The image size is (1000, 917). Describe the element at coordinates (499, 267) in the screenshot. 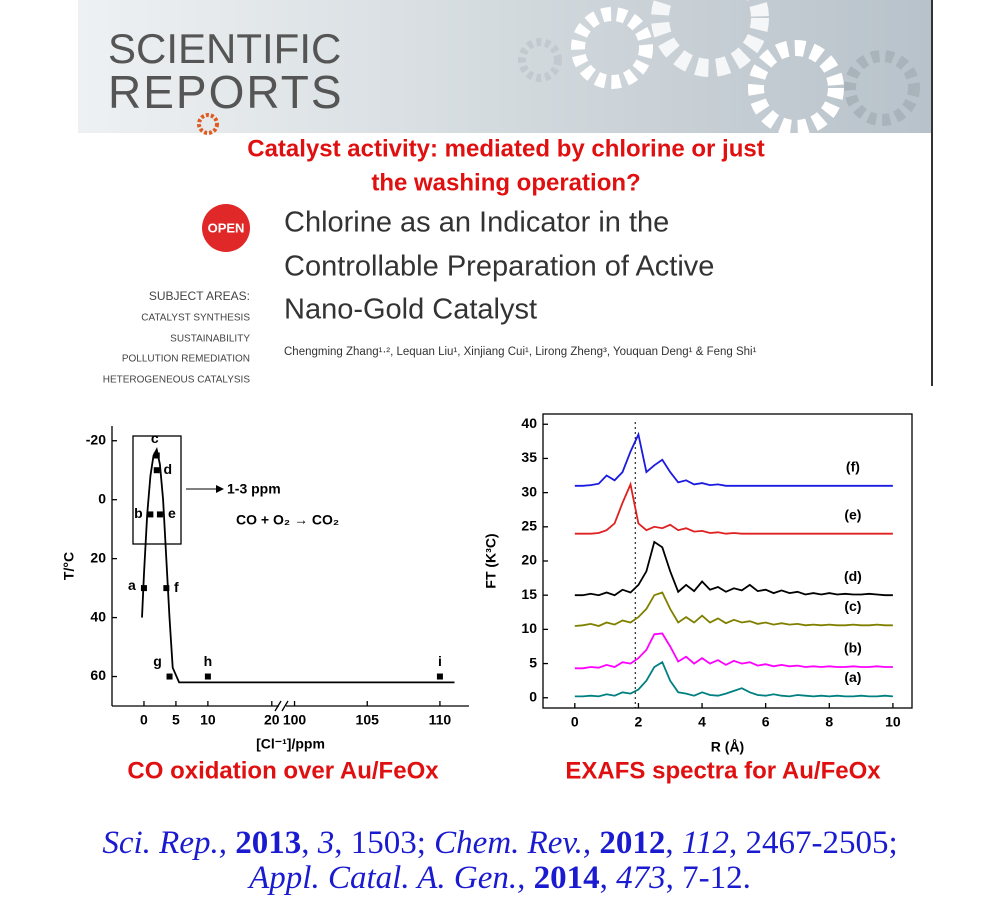

I see `article-title: Controllable Preparation of Active` at that location.